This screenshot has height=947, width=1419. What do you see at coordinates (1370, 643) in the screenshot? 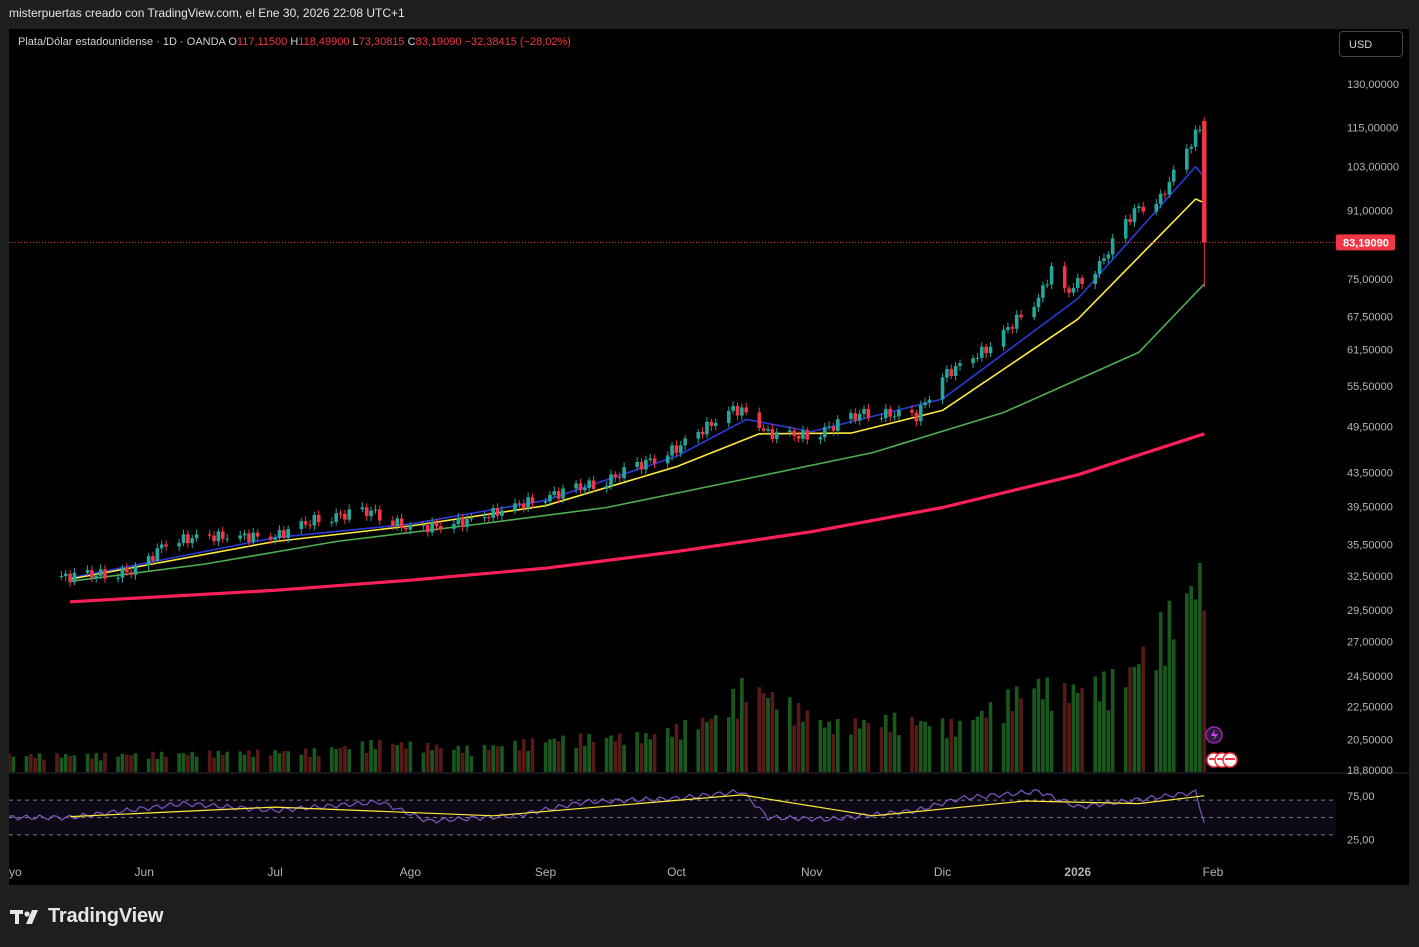
I see `price-tick-label: 27,00000` at bounding box center [1370, 643].